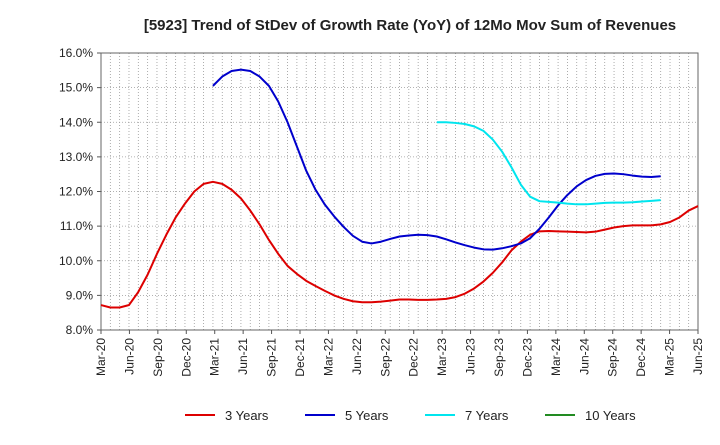  Describe the element at coordinates (300, 357) in the screenshot. I see `x-tick-label: Dec-21` at that location.